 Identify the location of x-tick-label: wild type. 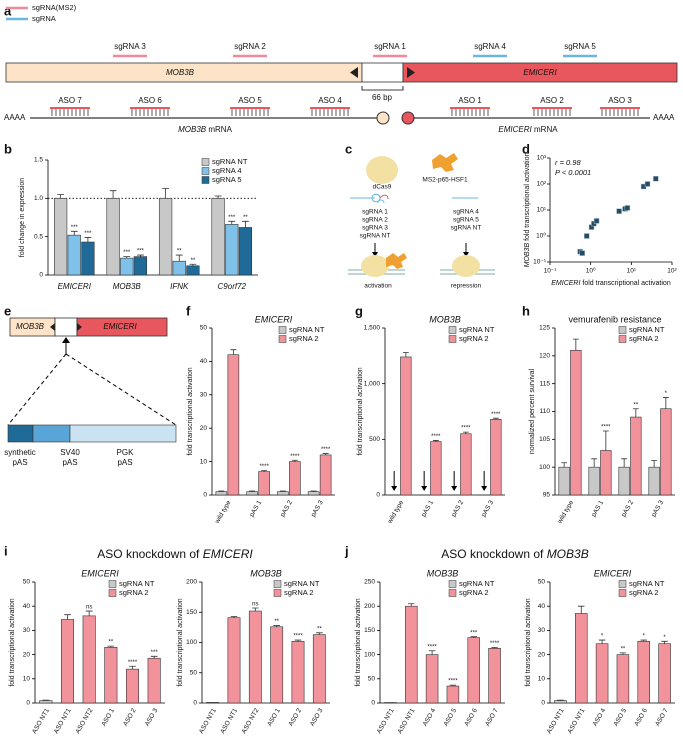
(565, 512).